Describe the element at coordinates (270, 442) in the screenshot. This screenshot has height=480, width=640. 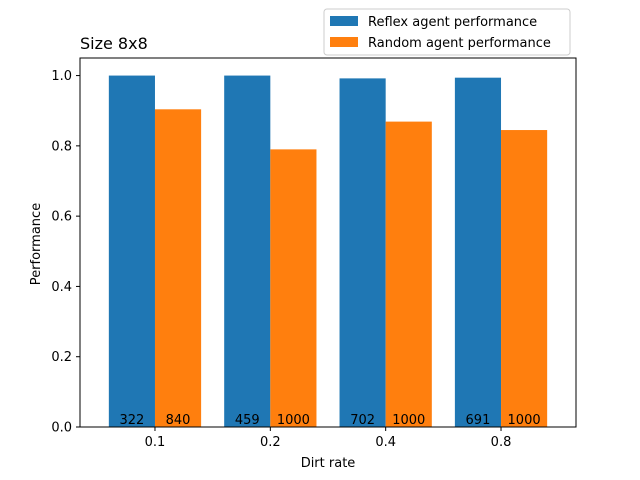
I see `x-tick-label: 0.2` at that location.